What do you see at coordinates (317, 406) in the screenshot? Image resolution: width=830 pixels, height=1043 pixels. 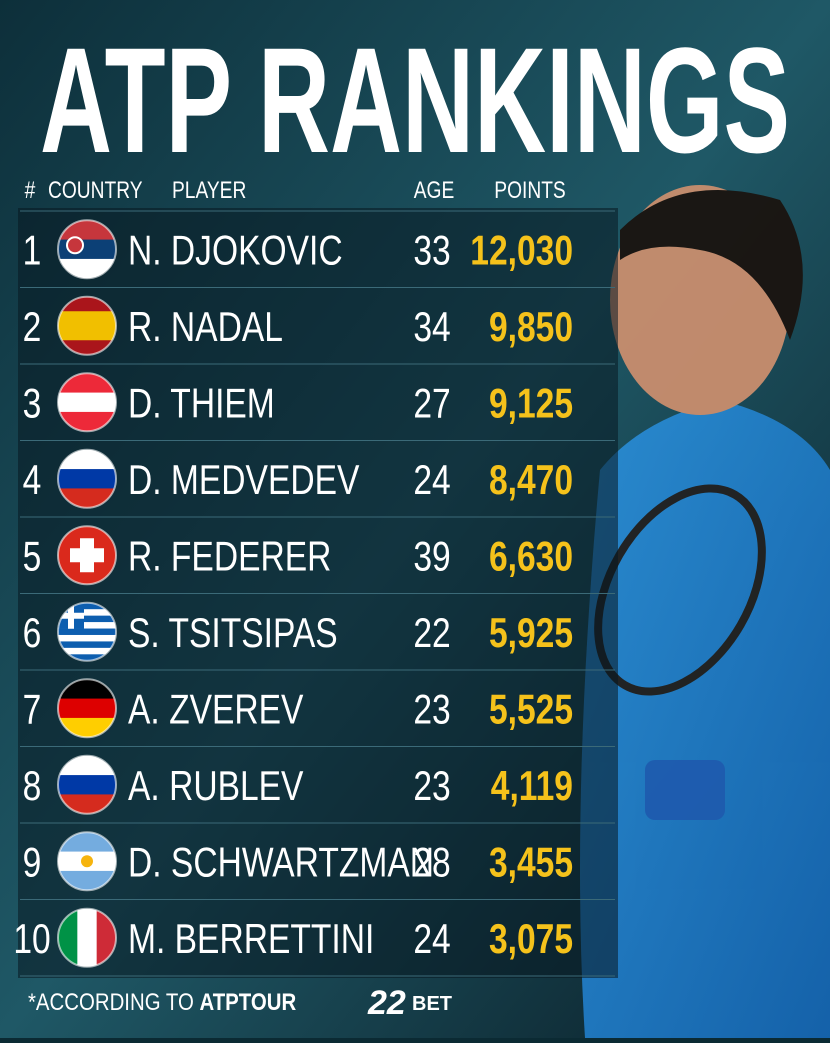 I see `table-row: 3 D. THIEM 27 9,125` at bounding box center [317, 406].